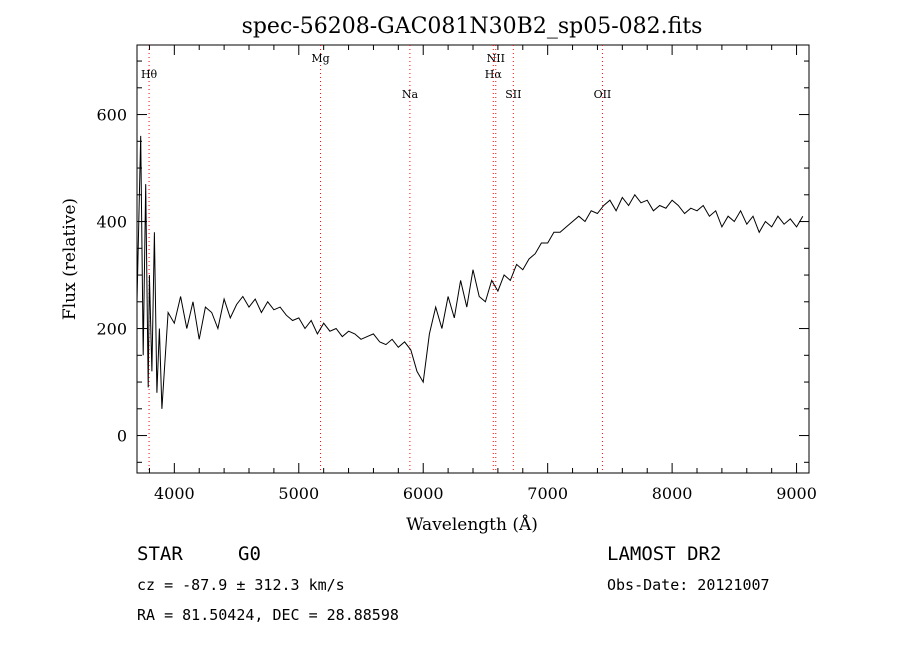 This screenshot has width=900, height=650. Describe the element at coordinates (298, 493) in the screenshot. I see `x-tick-label: 5000` at that location.